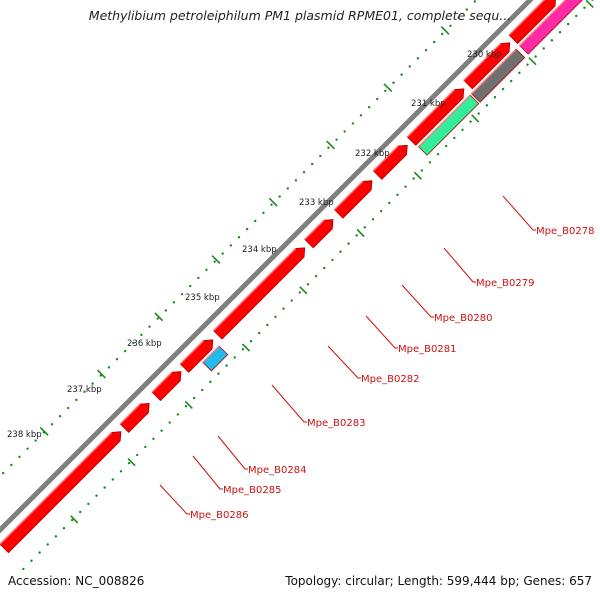  I want to click on outer-gene-11-highlight, so click(527, 18).